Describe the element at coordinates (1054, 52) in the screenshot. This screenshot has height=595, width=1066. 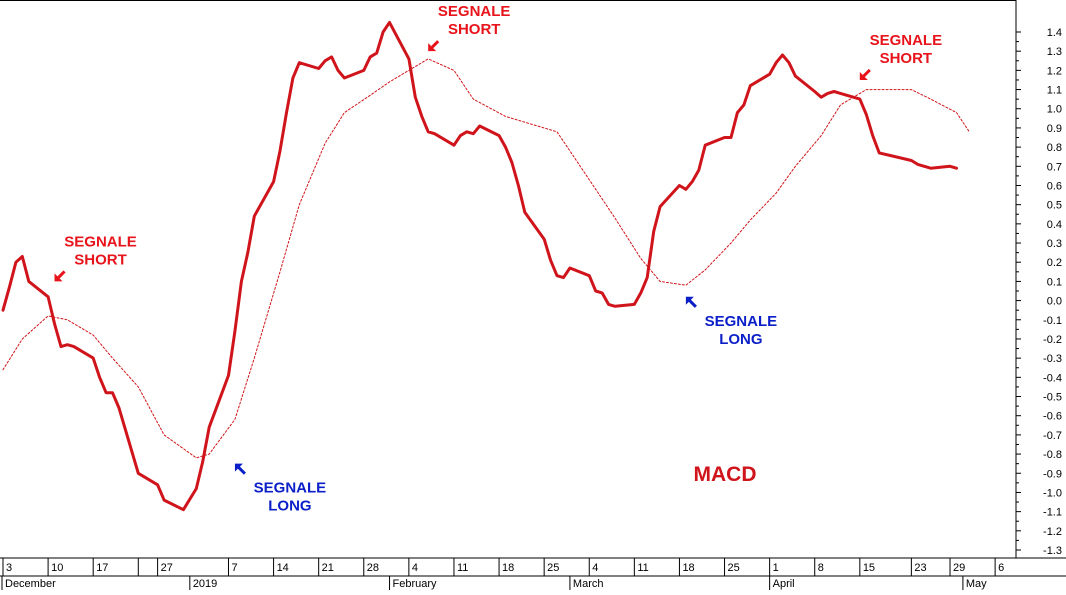
I see `y-tick-label: 1.3` at that location.